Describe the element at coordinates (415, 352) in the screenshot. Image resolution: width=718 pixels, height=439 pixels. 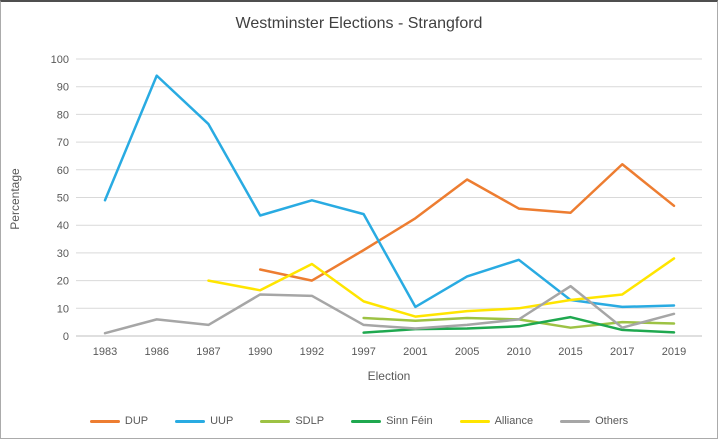
I see `x-tick-label: 2001` at that location.